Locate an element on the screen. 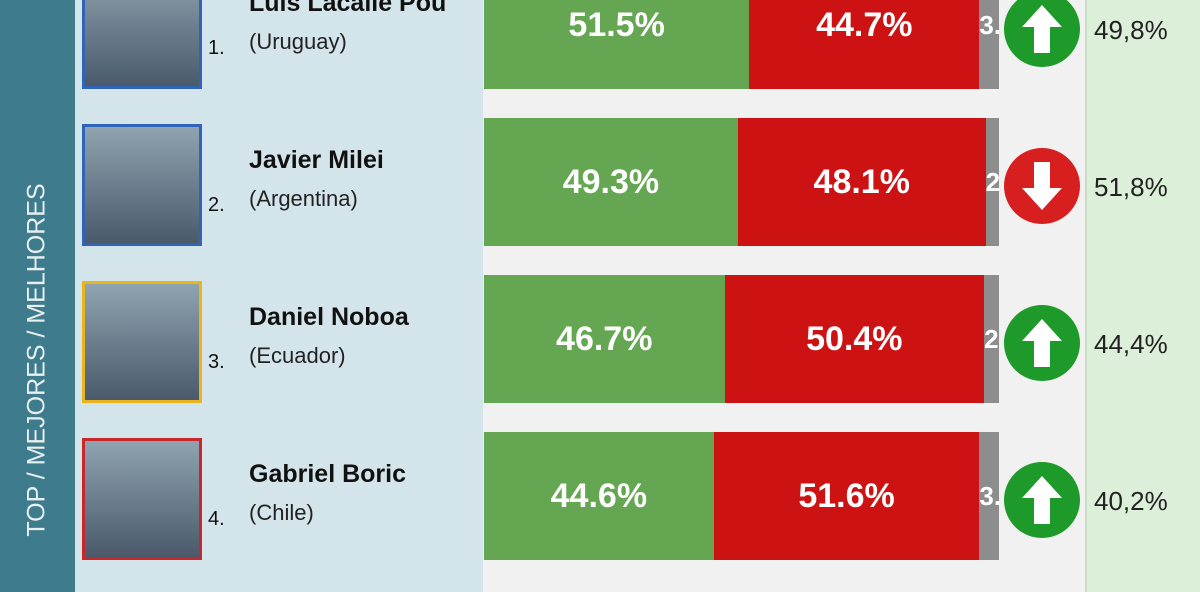 Image resolution: width=1200 pixels, height=592 pixels. previous-value: 40,2% is located at coordinates (1131, 501).